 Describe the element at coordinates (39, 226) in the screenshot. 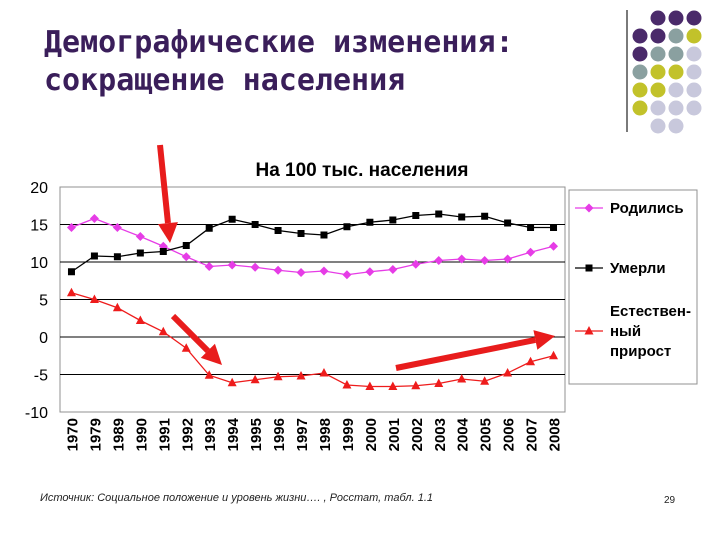

I see `y-tick-label: 15` at that location.